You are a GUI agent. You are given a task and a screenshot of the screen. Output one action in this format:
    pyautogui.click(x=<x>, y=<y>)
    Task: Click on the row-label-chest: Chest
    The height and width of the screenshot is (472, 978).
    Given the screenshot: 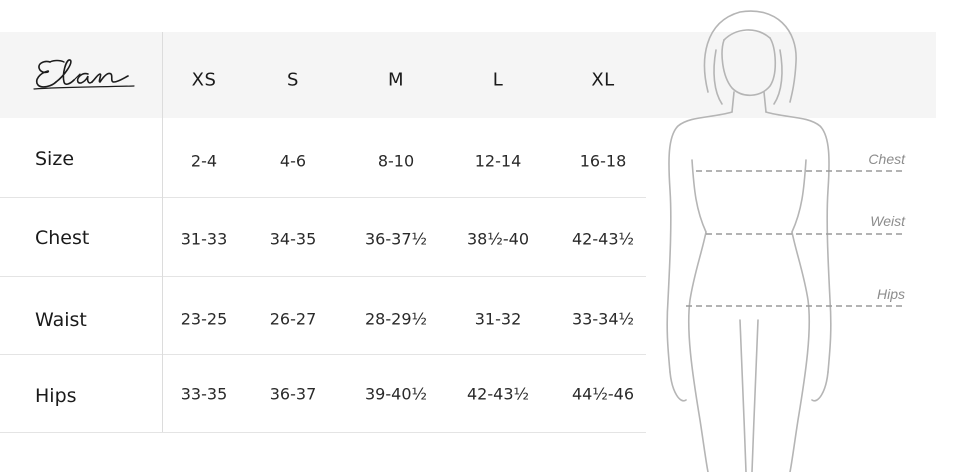 What is the action you would take?
    pyautogui.click(x=62, y=238)
    